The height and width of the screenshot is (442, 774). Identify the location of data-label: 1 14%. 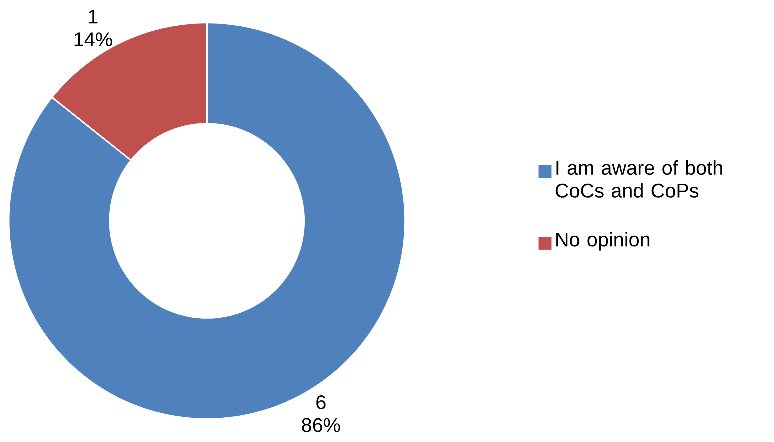
(93, 28).